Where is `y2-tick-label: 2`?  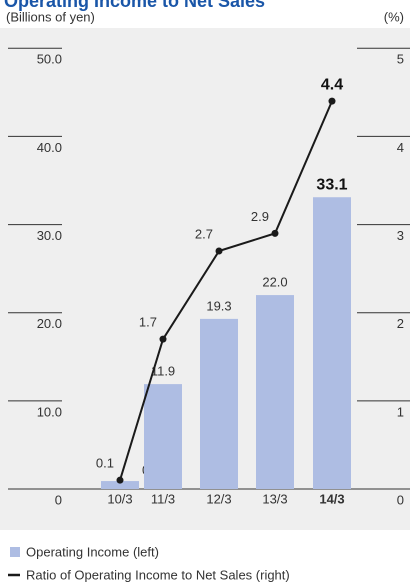 y2-tick-label: 2 is located at coordinates (400, 323).